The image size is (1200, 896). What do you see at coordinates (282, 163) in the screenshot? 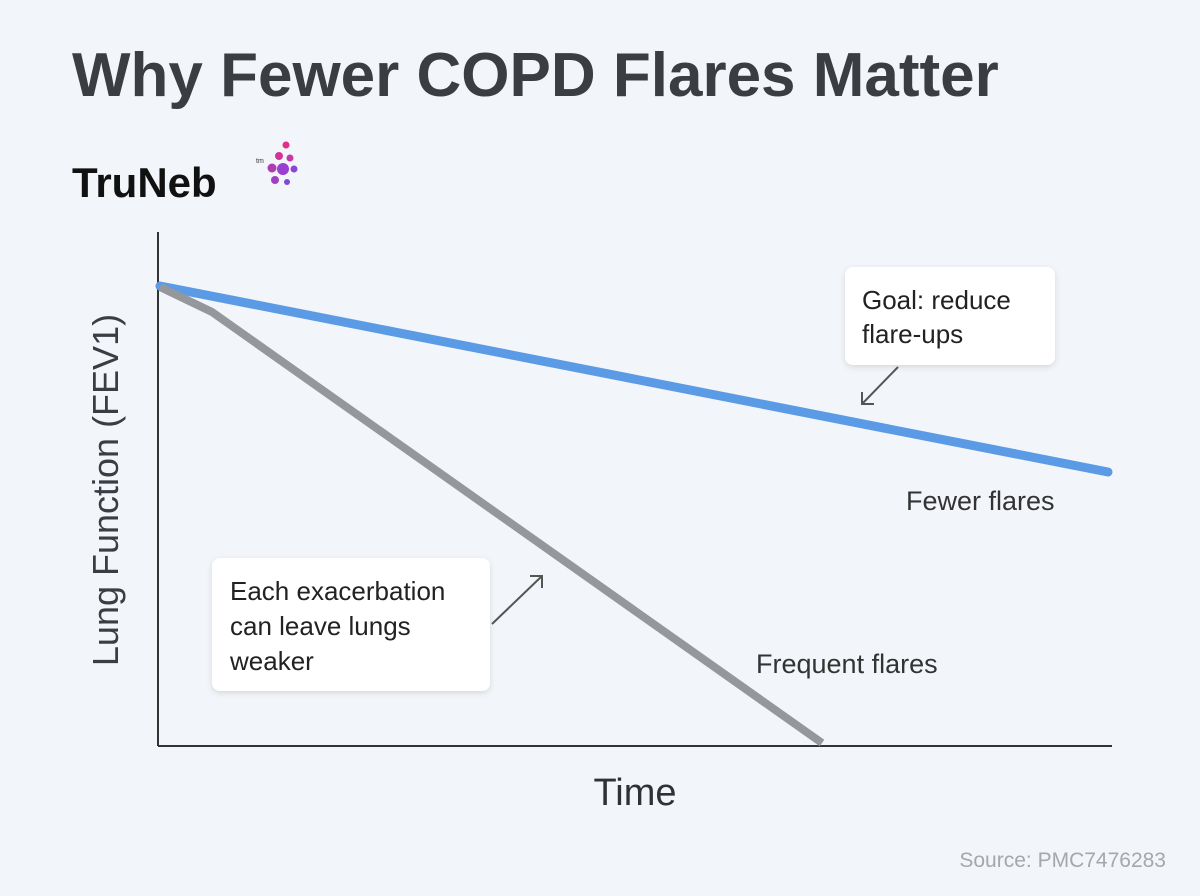
I see `logo-dots` at bounding box center [282, 163].